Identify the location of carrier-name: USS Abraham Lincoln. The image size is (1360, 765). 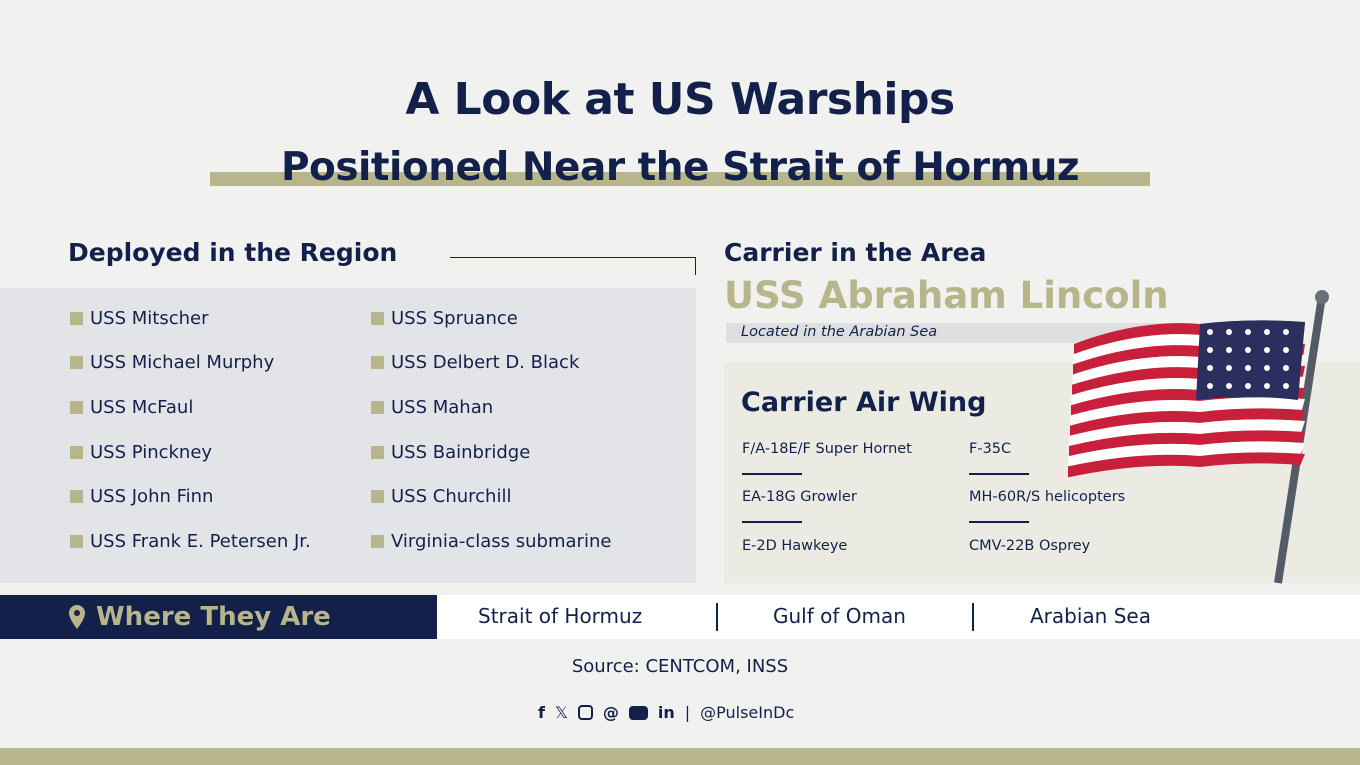
(946, 295).